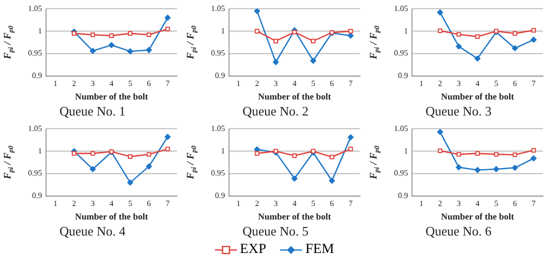 The width and height of the screenshot is (550, 261). Describe the element at coordinates (275, 111) in the screenshot. I see `text: Queue No. 2` at that location.